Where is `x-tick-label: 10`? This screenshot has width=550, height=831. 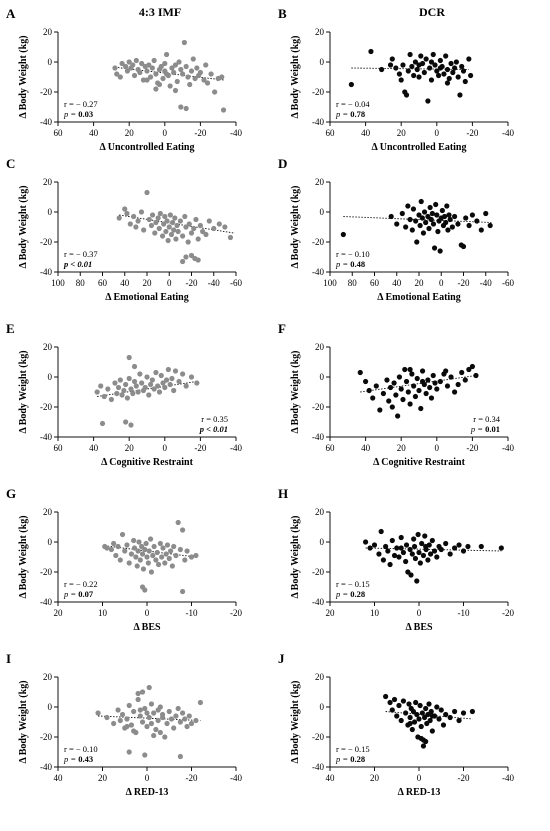
x-tick-label: 10 is located at coordinates (103, 613).